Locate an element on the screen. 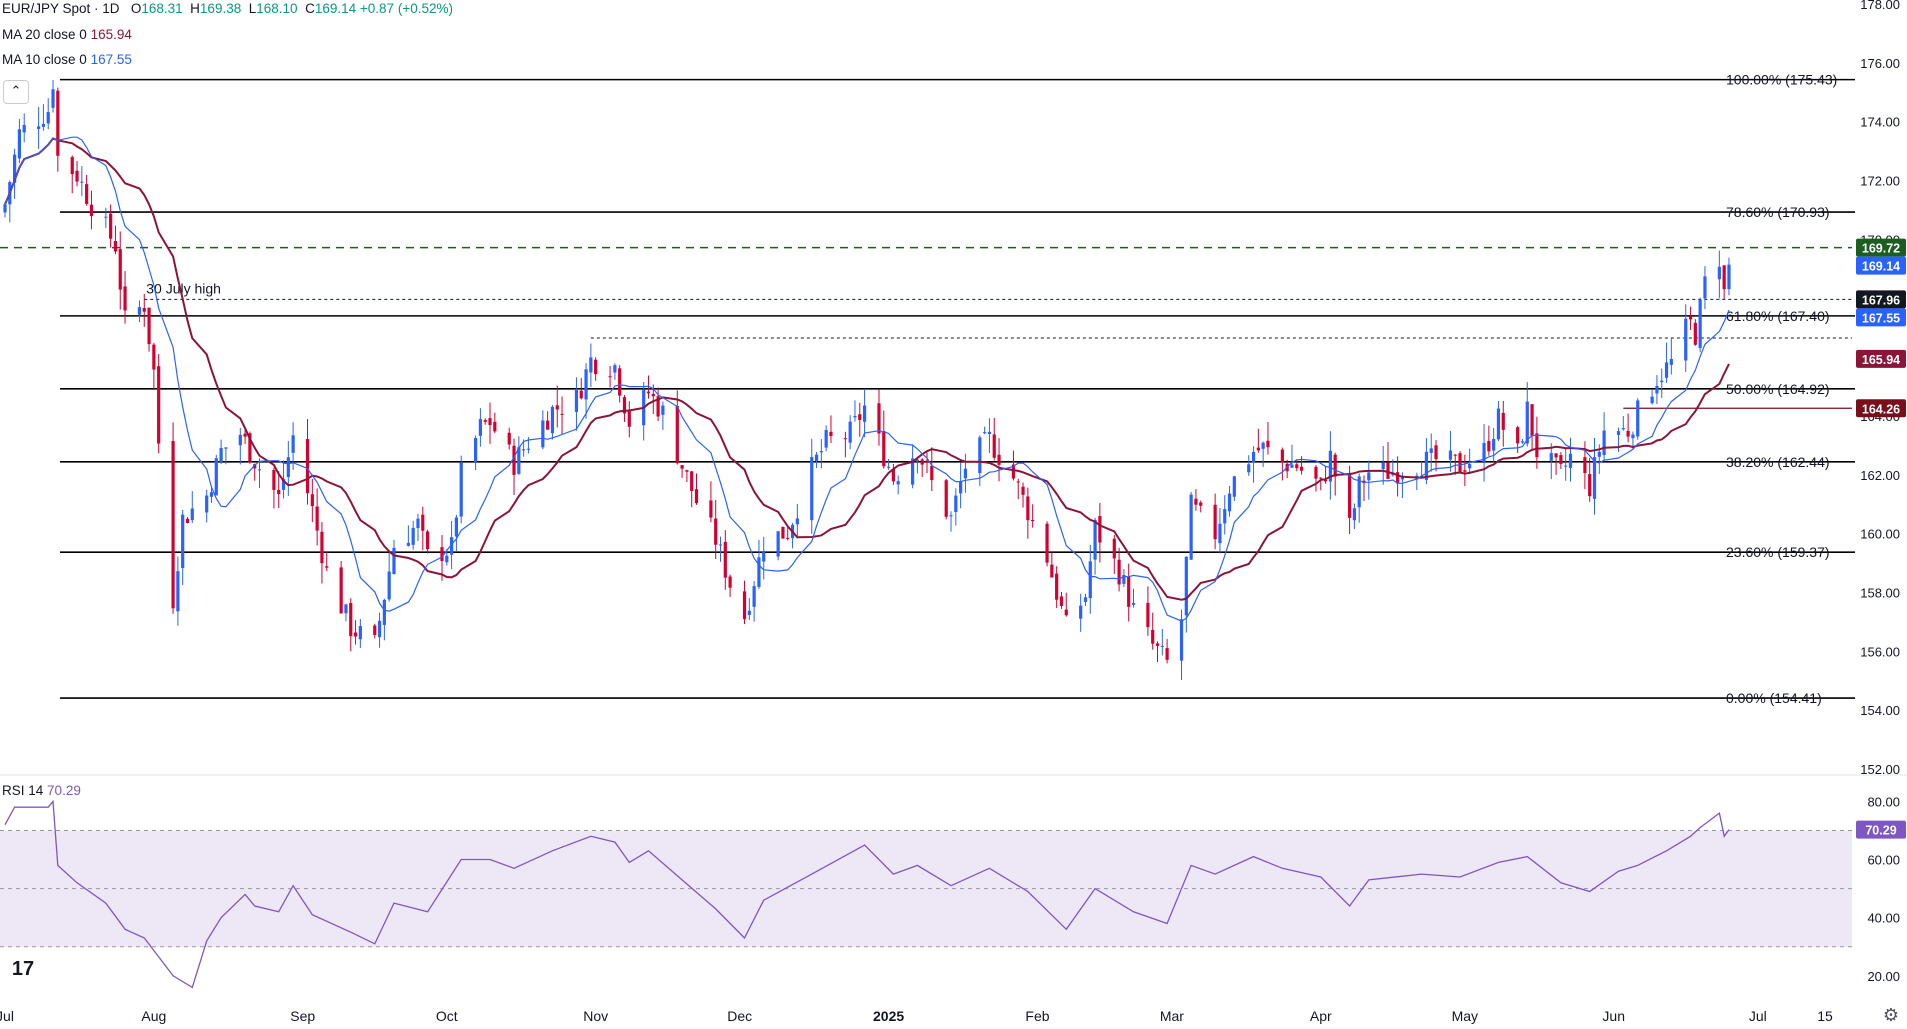 The width and height of the screenshot is (1907, 1029). price-tick-11: 174.00 is located at coordinates (1880, 122).